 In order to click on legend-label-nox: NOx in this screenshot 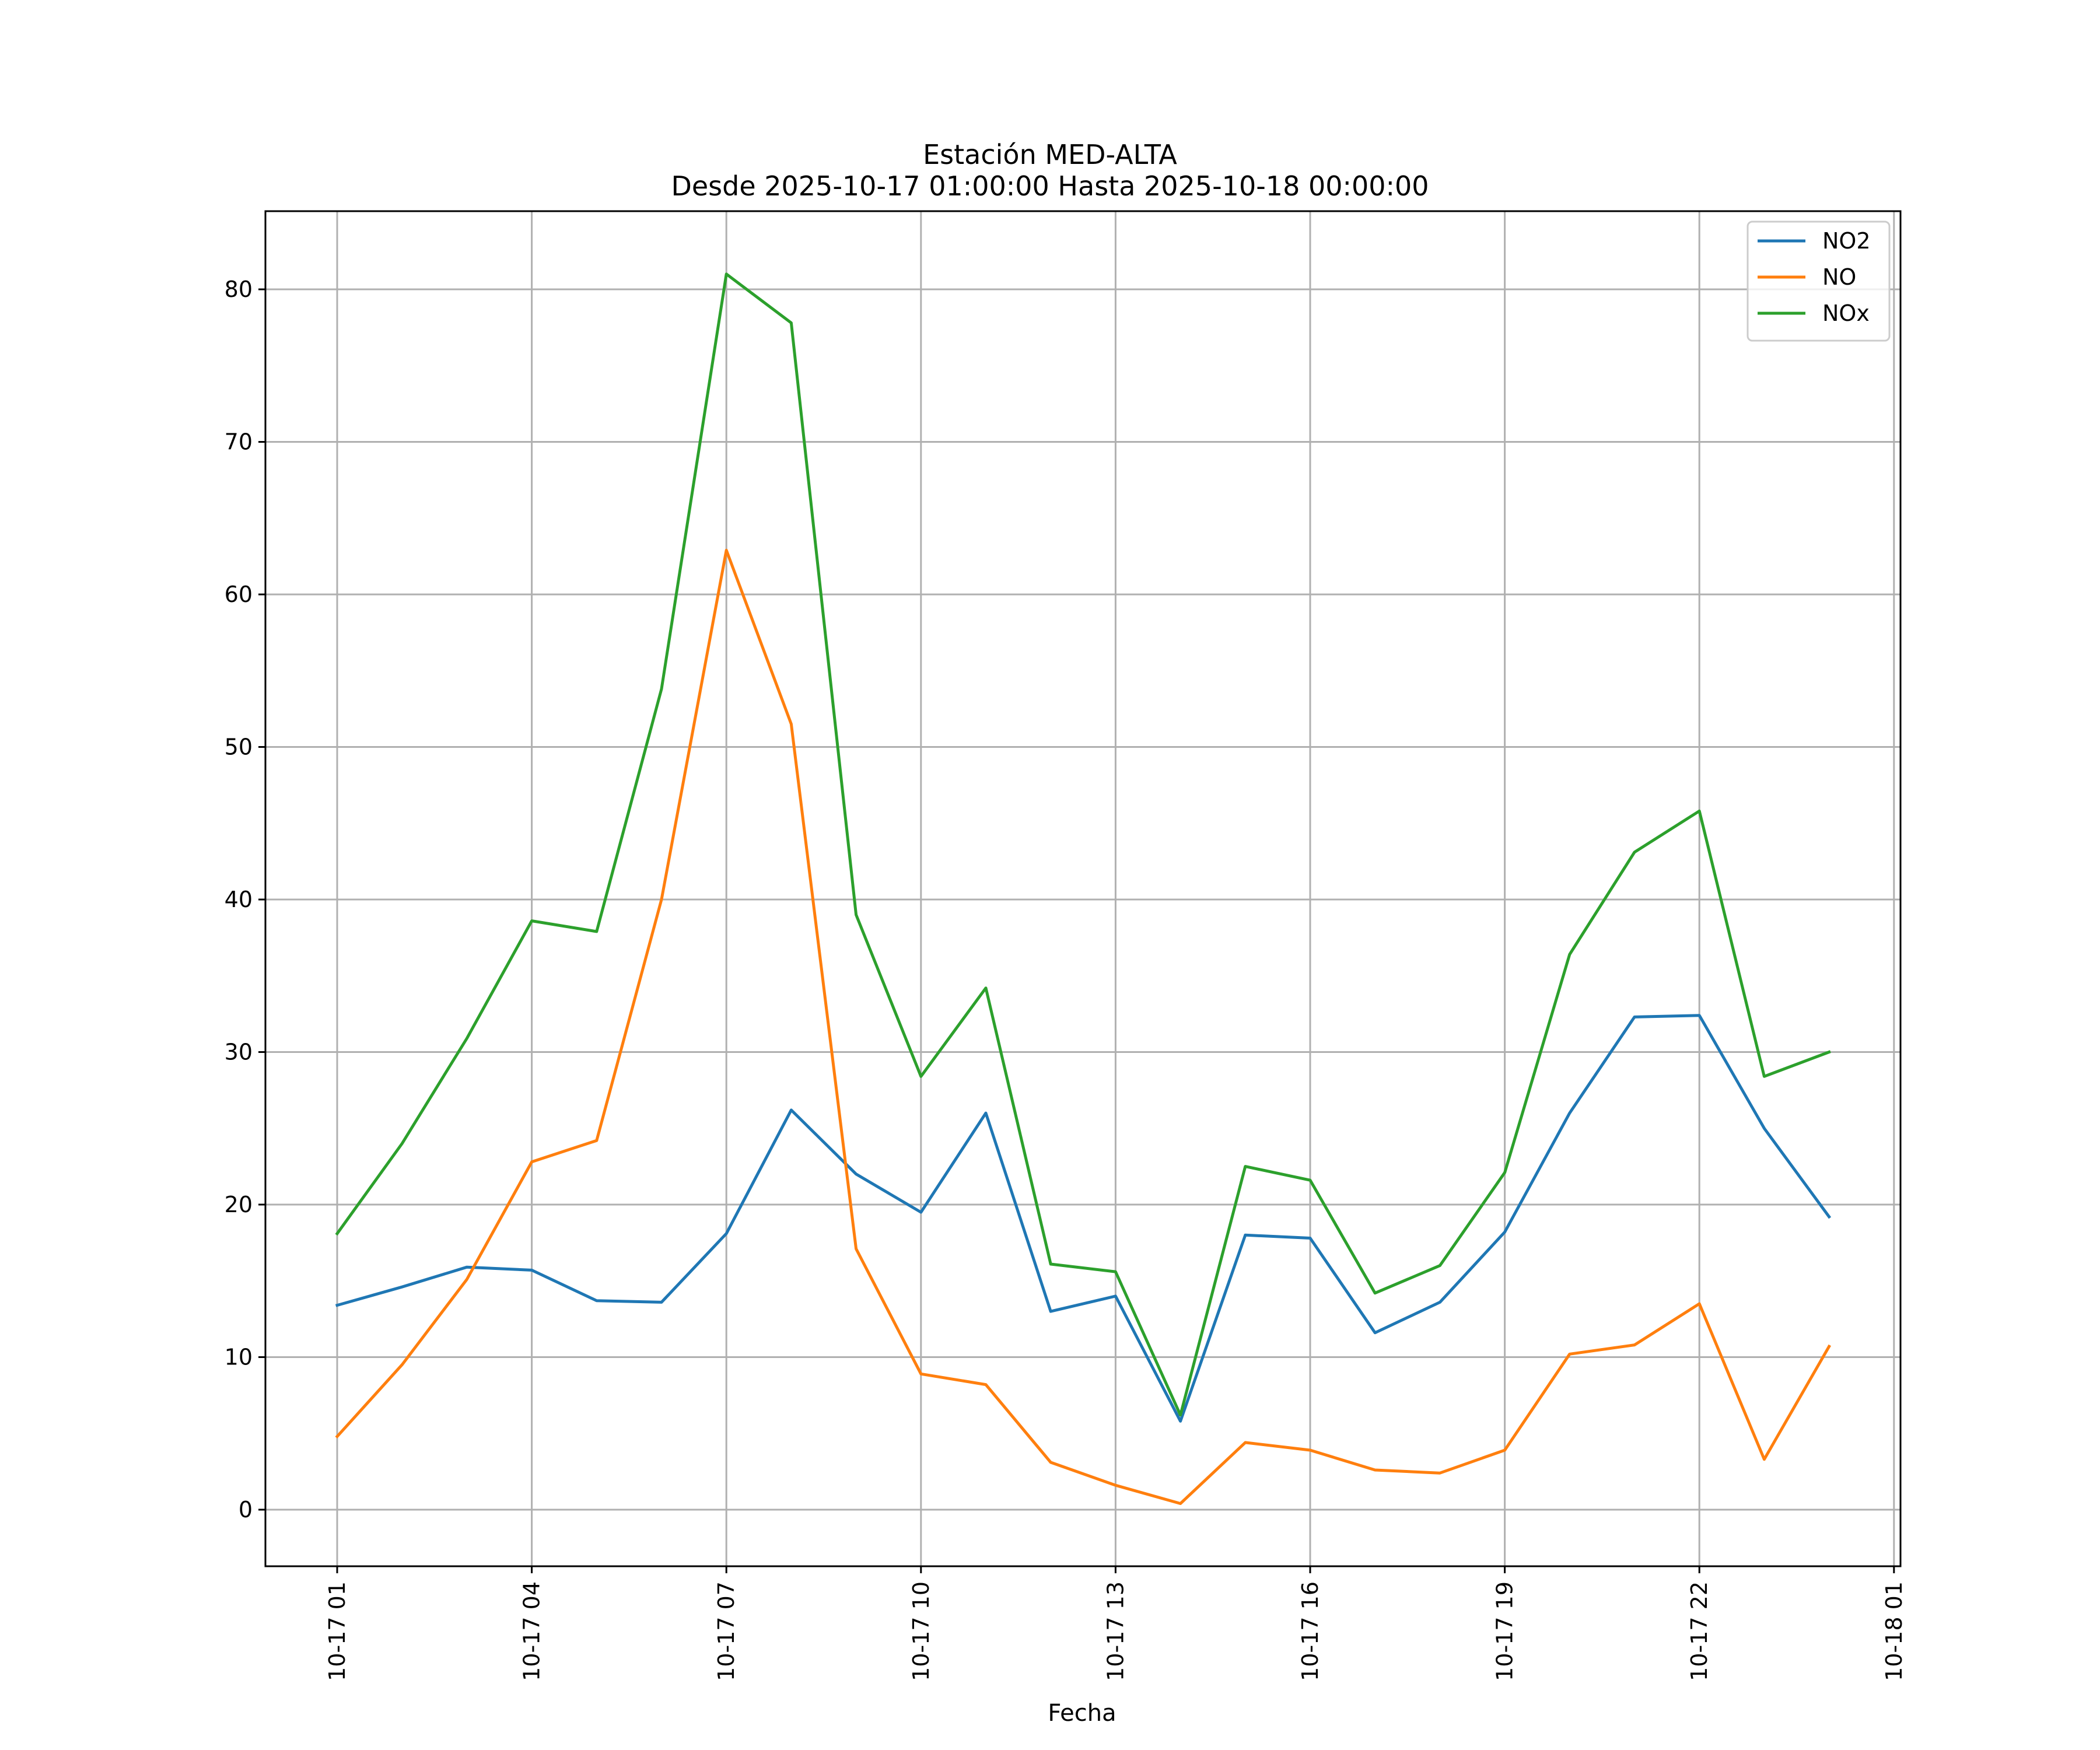, I will do `click(1846, 313)`.